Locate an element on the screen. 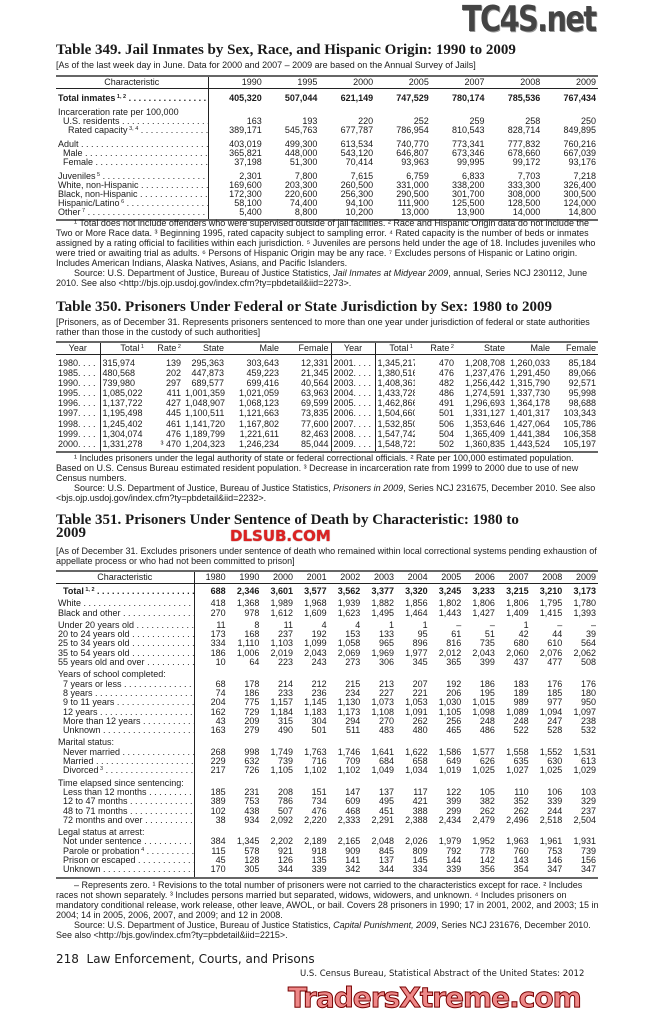  value-cell: 918 is located at coordinates (319, 851).